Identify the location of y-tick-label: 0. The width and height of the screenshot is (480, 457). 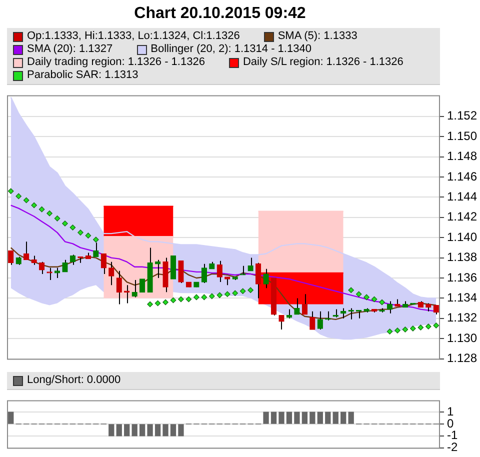
(450, 423).